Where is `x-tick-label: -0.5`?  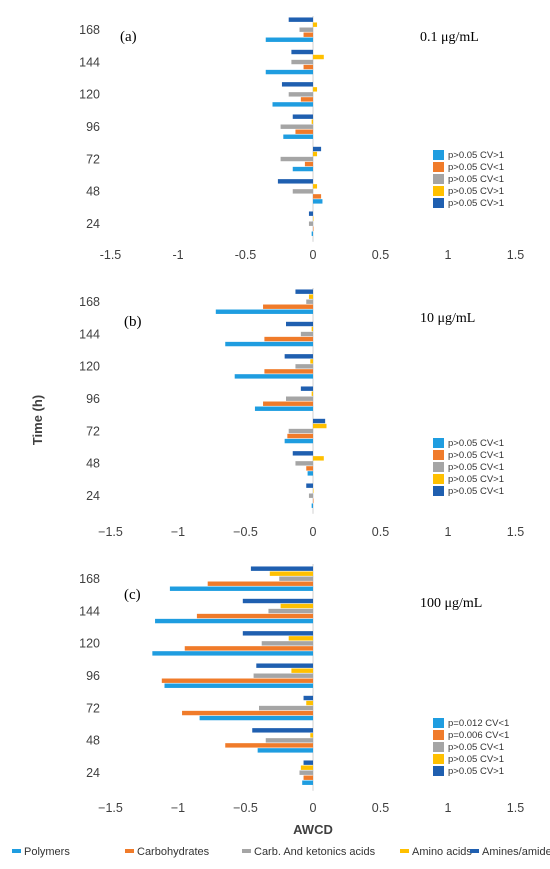 x-tick-label: -0.5 is located at coordinates (246, 255).